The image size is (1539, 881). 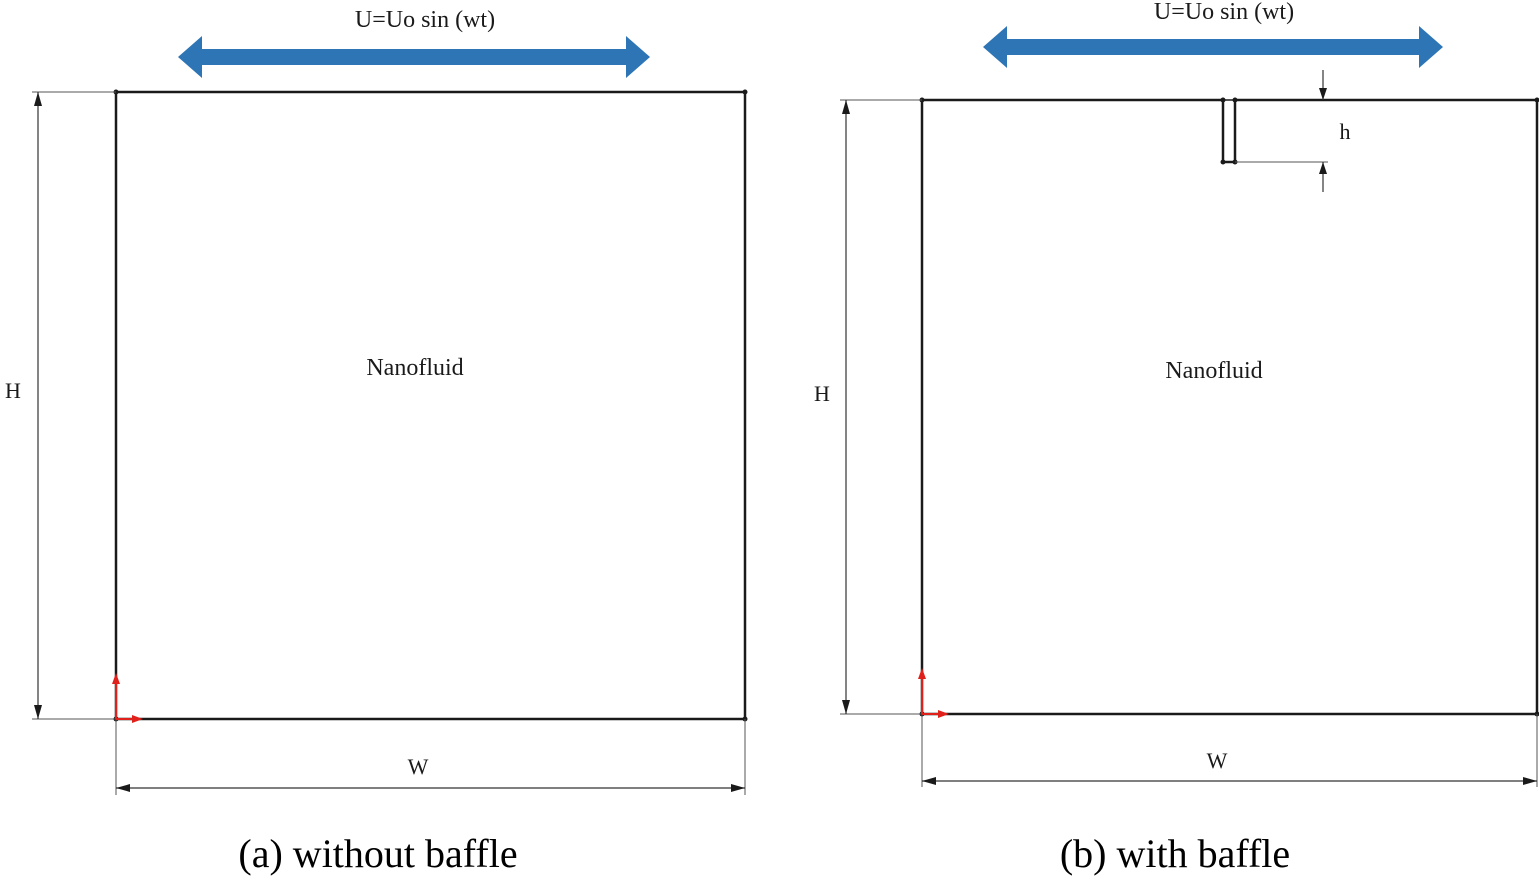 I want to click on velocity-label-a: U=Uo sin (wt), so click(x=425, y=20).